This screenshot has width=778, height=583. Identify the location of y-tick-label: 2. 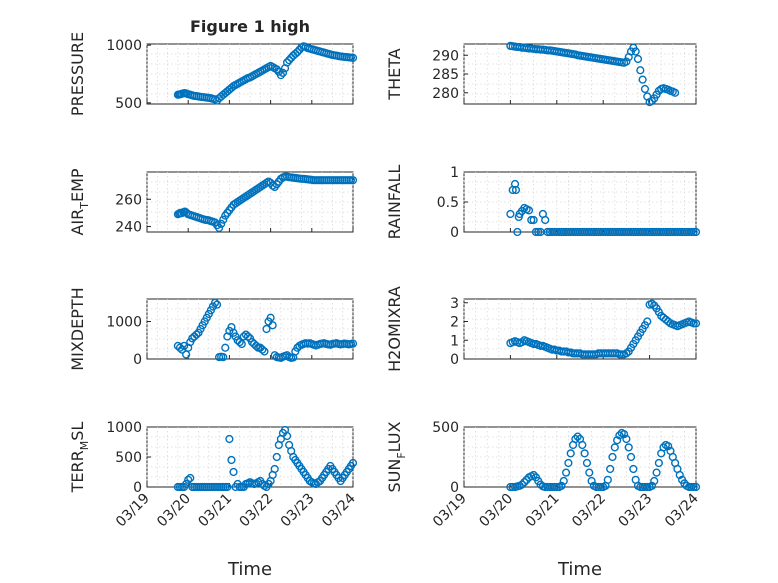
(454, 323).